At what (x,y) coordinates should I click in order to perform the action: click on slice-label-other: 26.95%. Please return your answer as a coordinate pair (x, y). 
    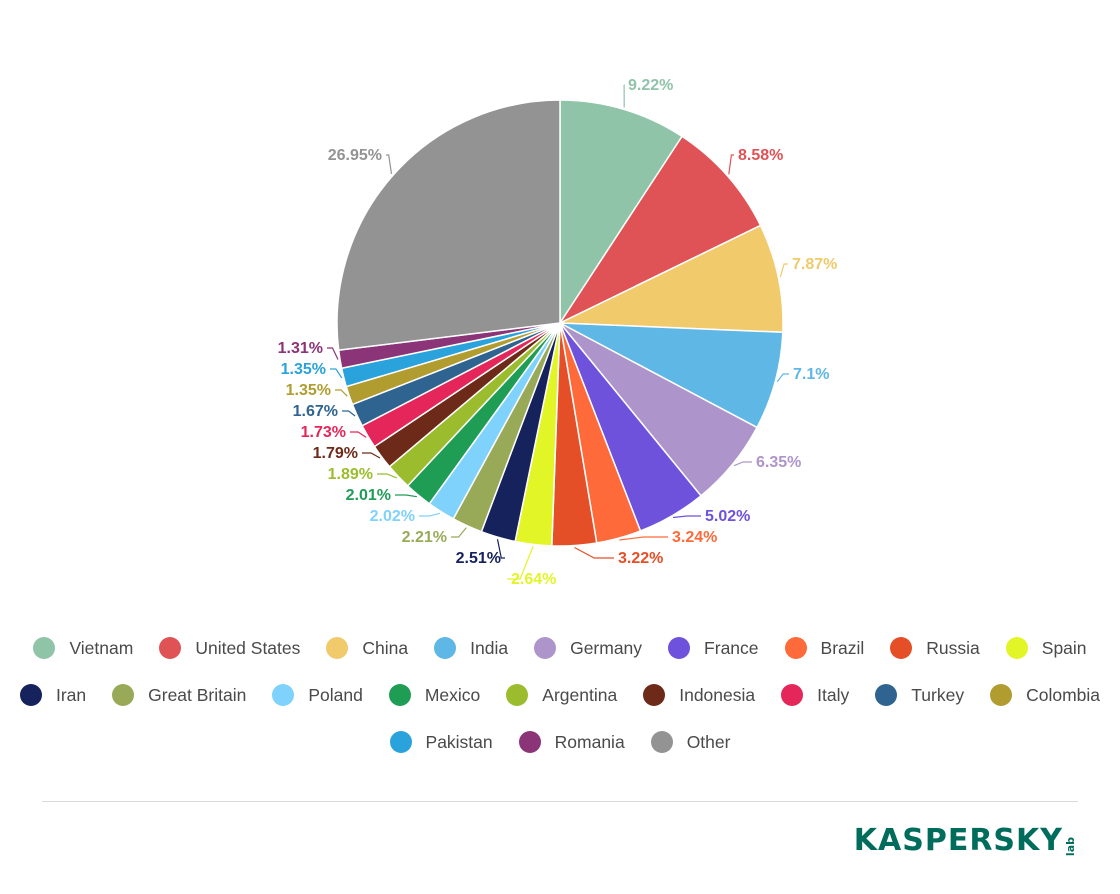
    Looking at the image, I should click on (355, 155).